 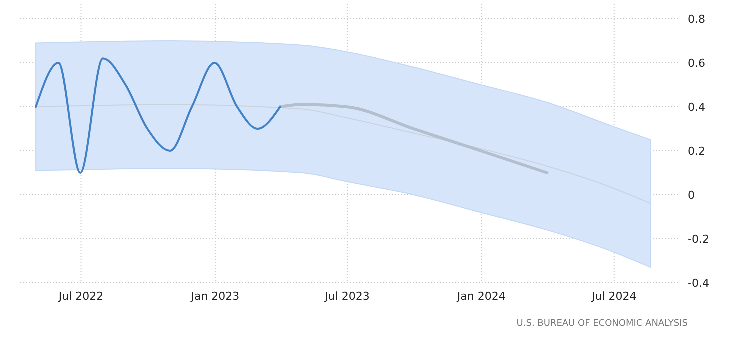 I want to click on text: U.S. BUREAU OF ECONOMIC ANALYSIS, so click(x=602, y=324).